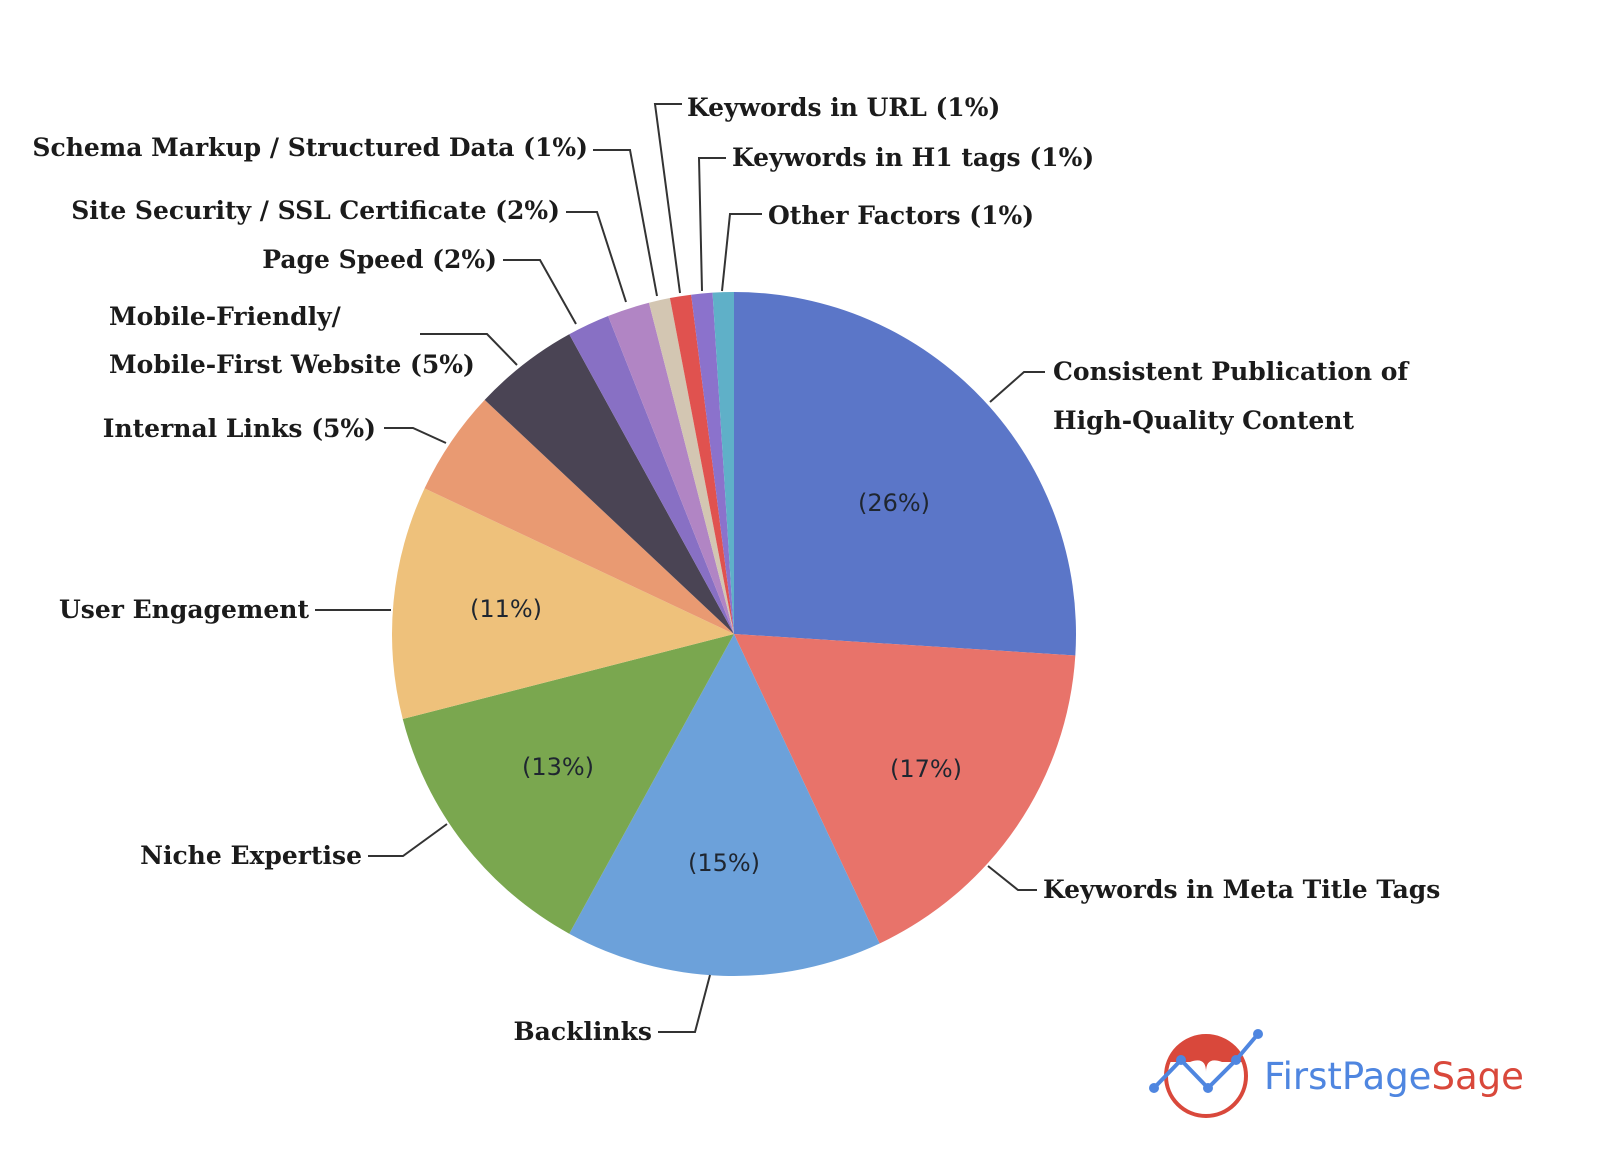  Describe the element at coordinates (506, 609) in the screenshot. I see `slice-percentage: (11%)` at that location.